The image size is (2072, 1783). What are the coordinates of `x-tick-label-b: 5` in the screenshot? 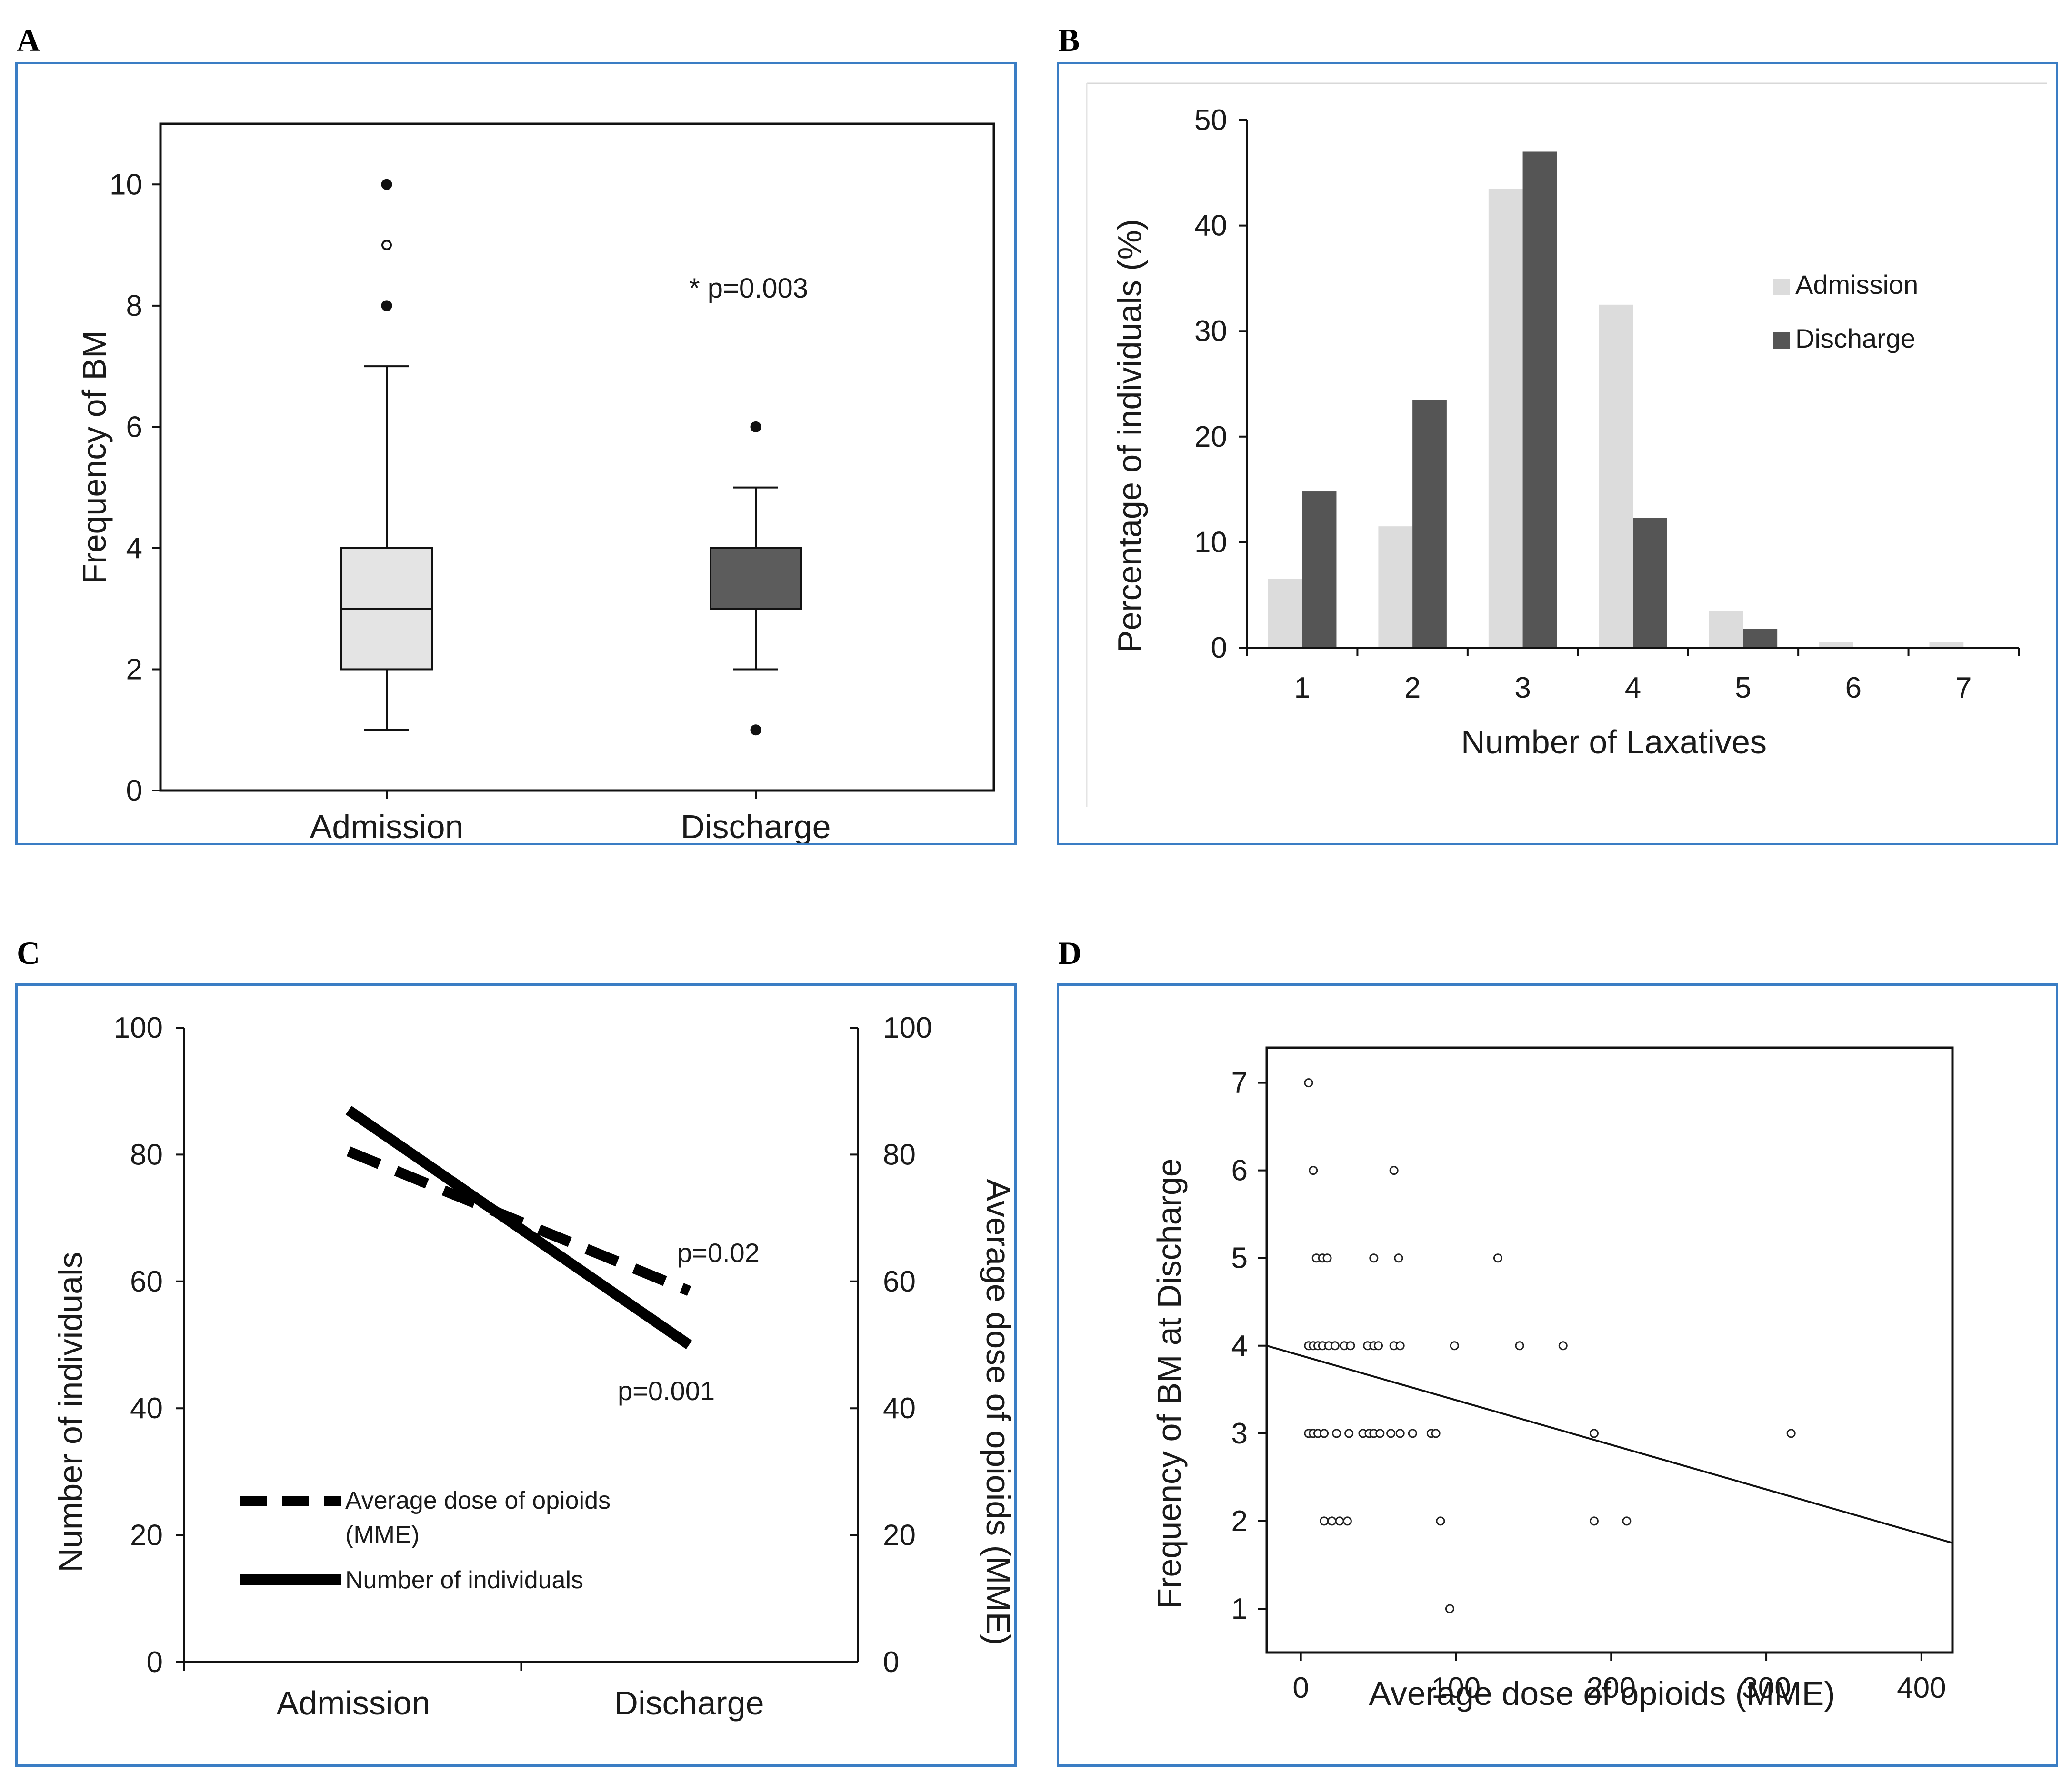 It's located at (1743, 687).